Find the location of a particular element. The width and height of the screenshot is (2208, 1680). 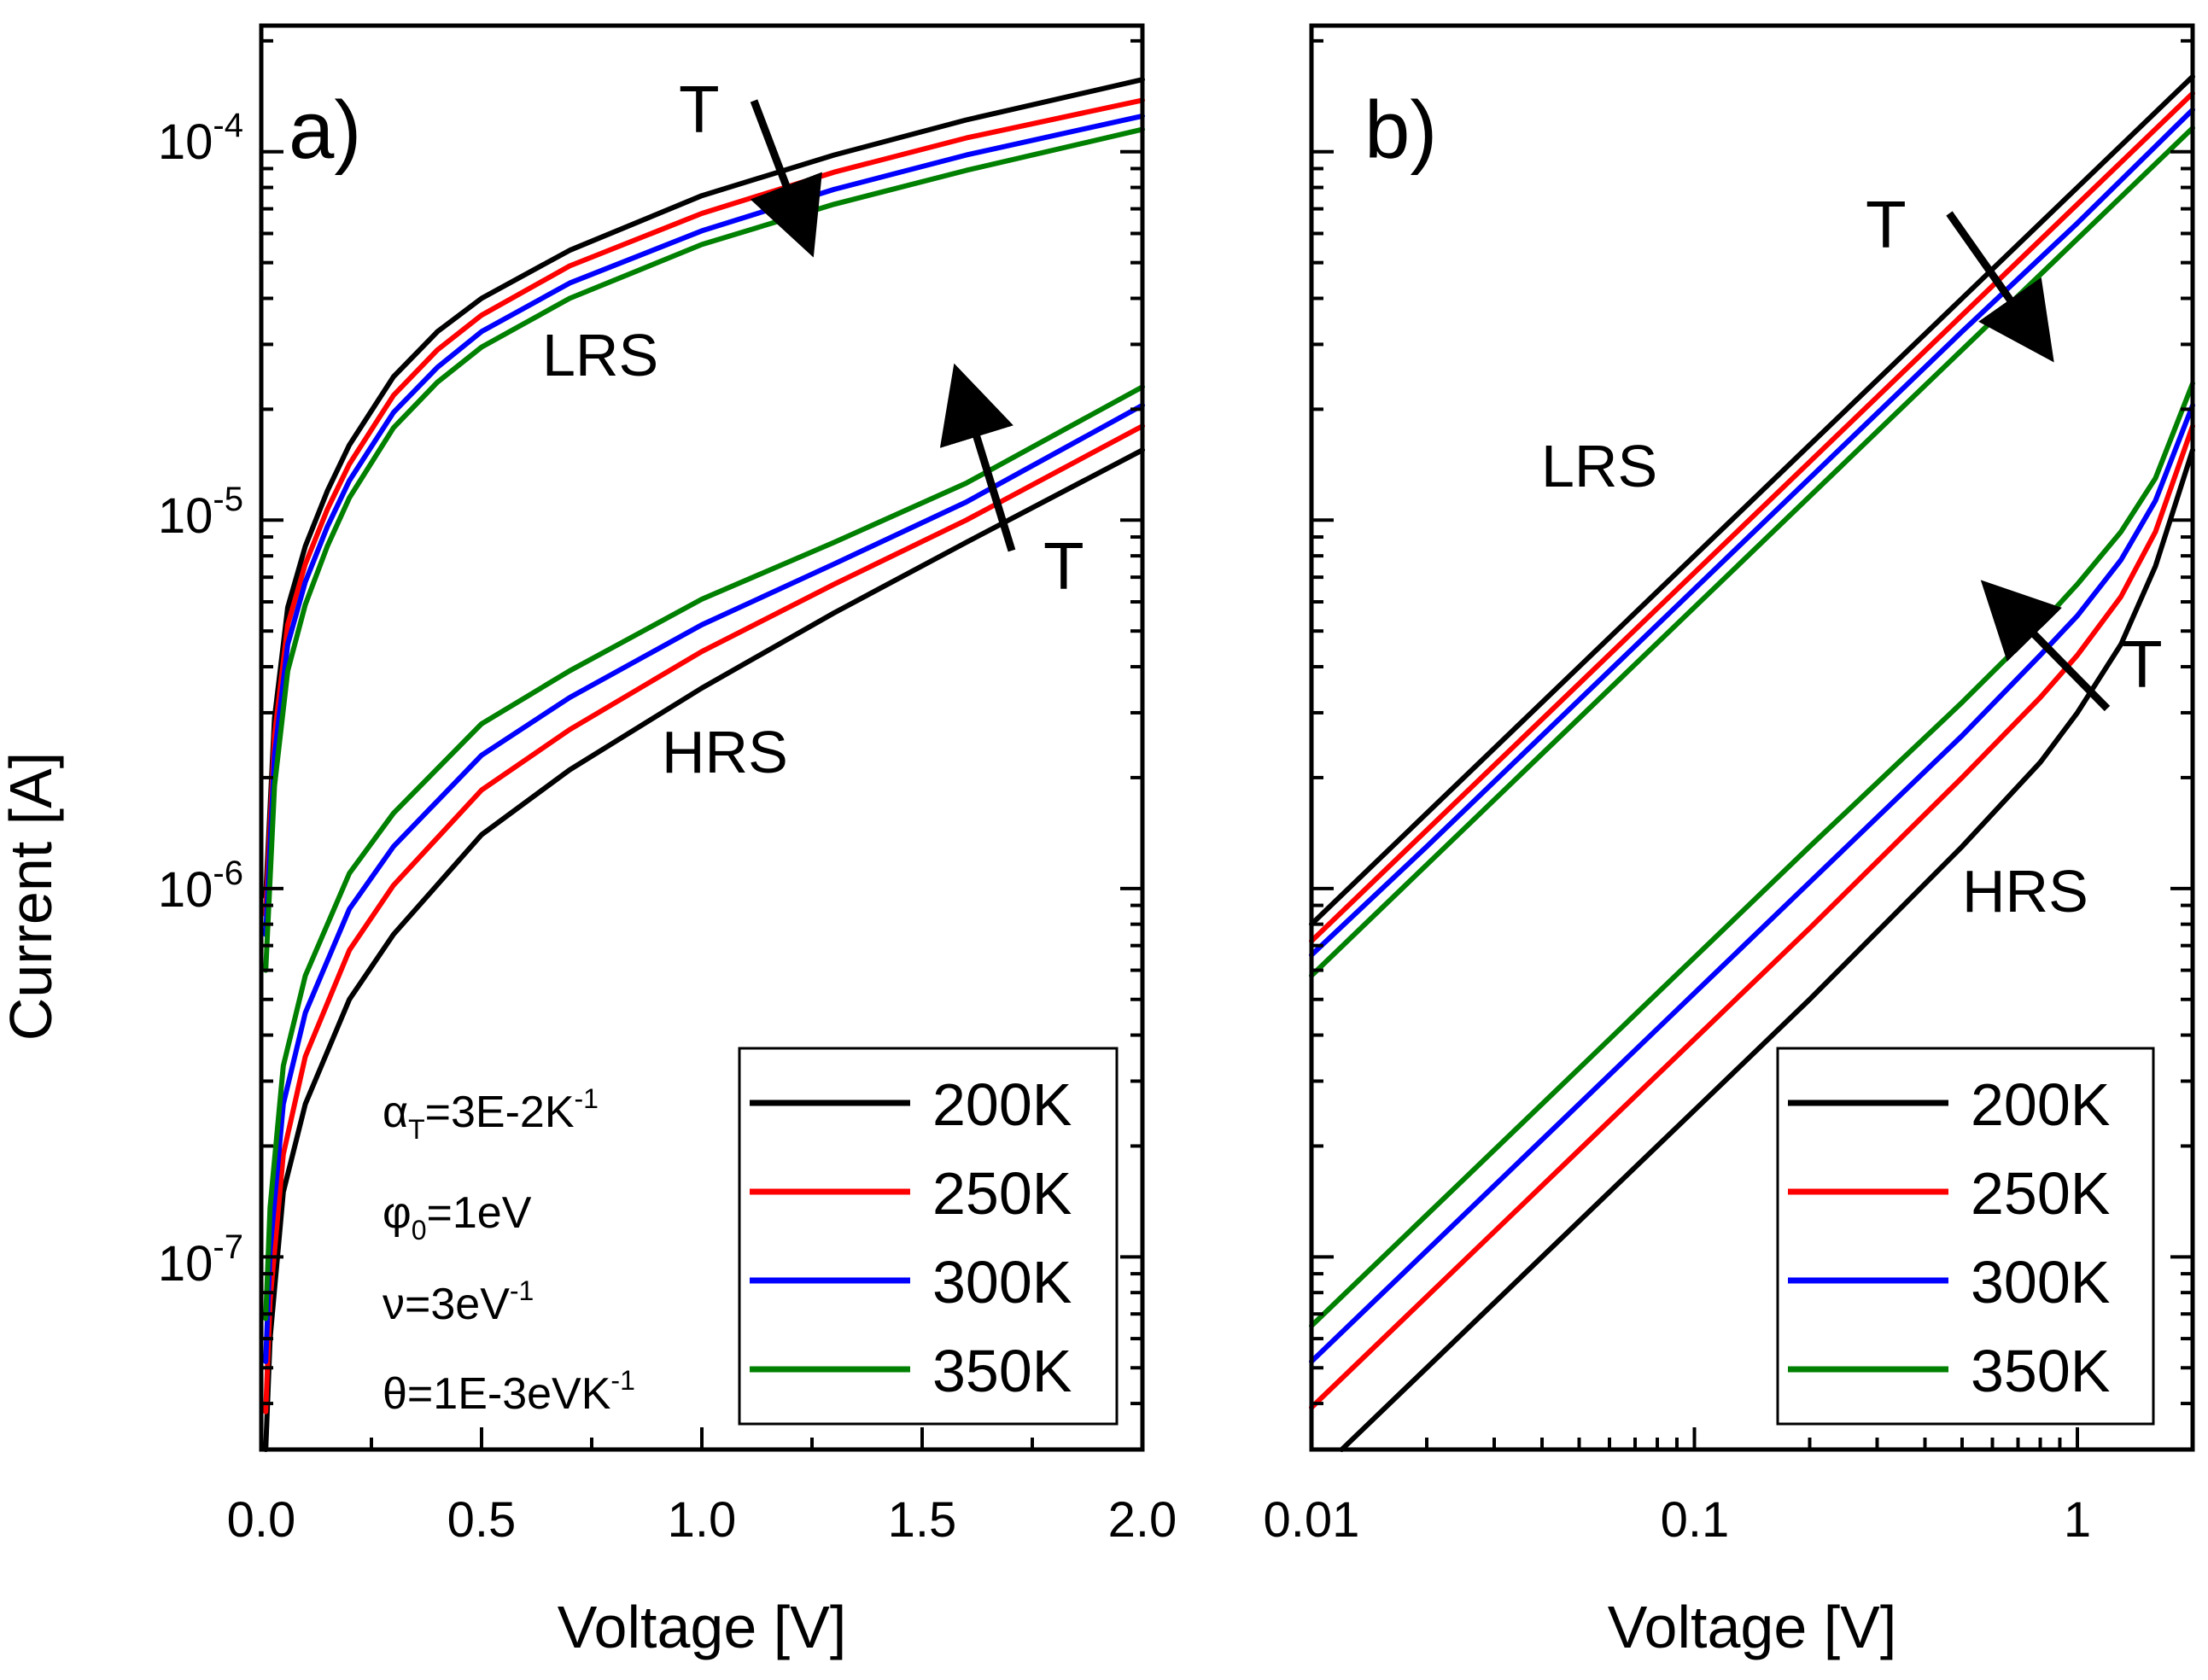

panel-b-x-axis-label: Voltage [V] is located at coordinates (1752, 1627).